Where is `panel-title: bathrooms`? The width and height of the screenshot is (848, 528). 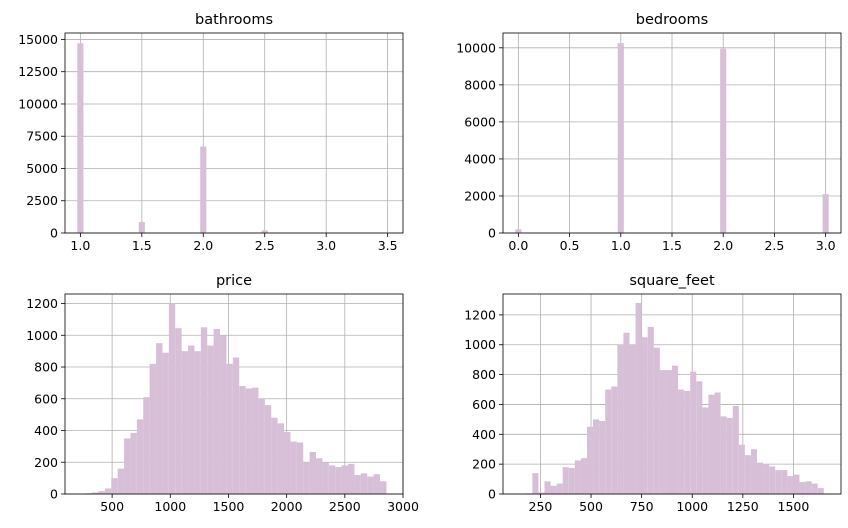
panel-title: bathrooms is located at coordinates (234, 20).